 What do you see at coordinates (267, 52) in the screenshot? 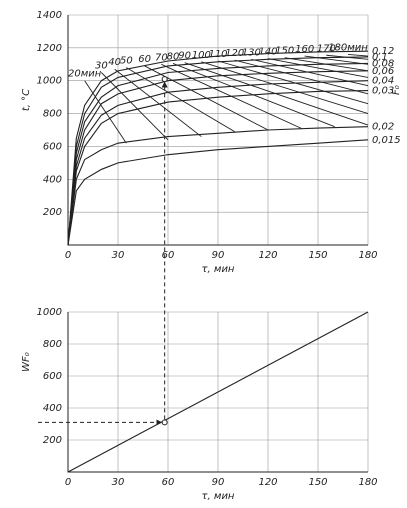
I see `isochrone-label: 140` at bounding box center [267, 52].